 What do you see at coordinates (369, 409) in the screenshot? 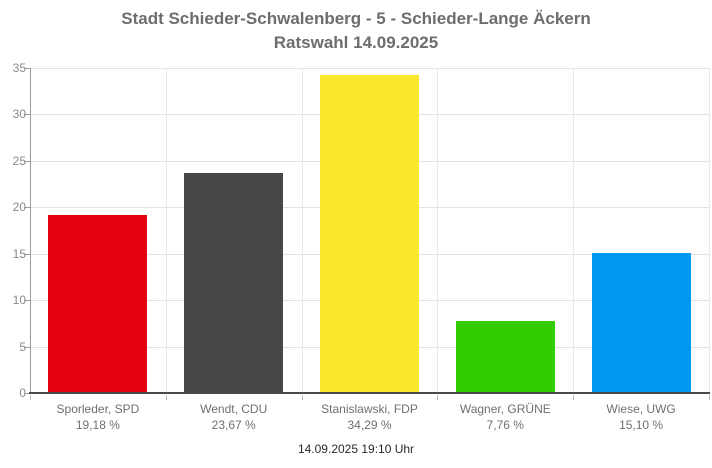
I see `candidate-name: Stanislawski, FDP` at bounding box center [369, 409].